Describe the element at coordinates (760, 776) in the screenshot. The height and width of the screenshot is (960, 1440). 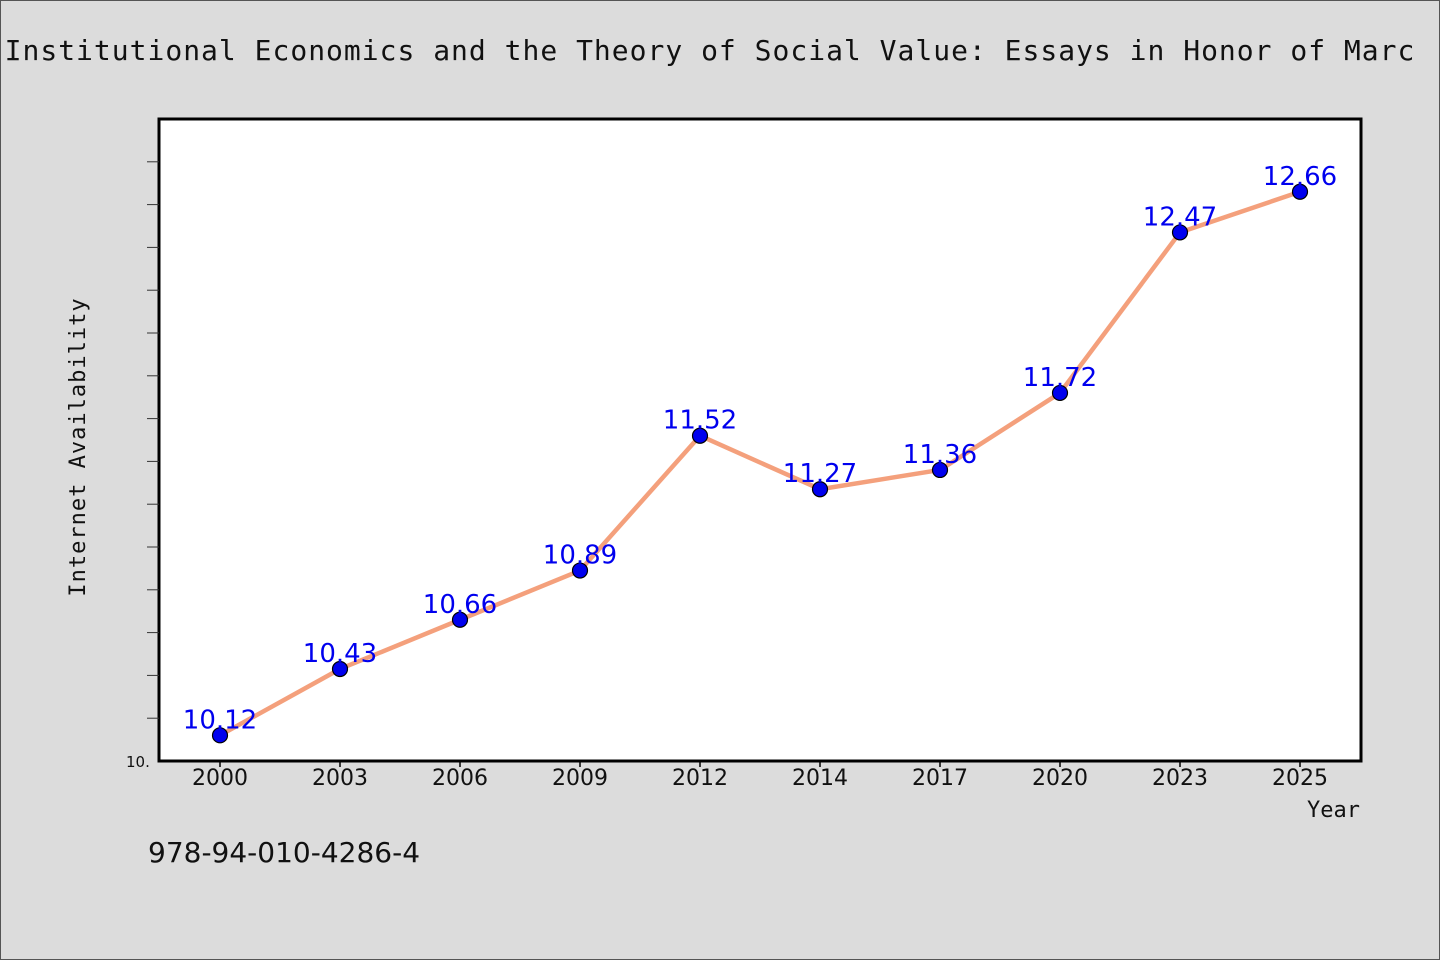
I see `x-axis-ticks: 2000 2003 2006 2009 2012 2014 2017 2020 2023 2025` at that location.